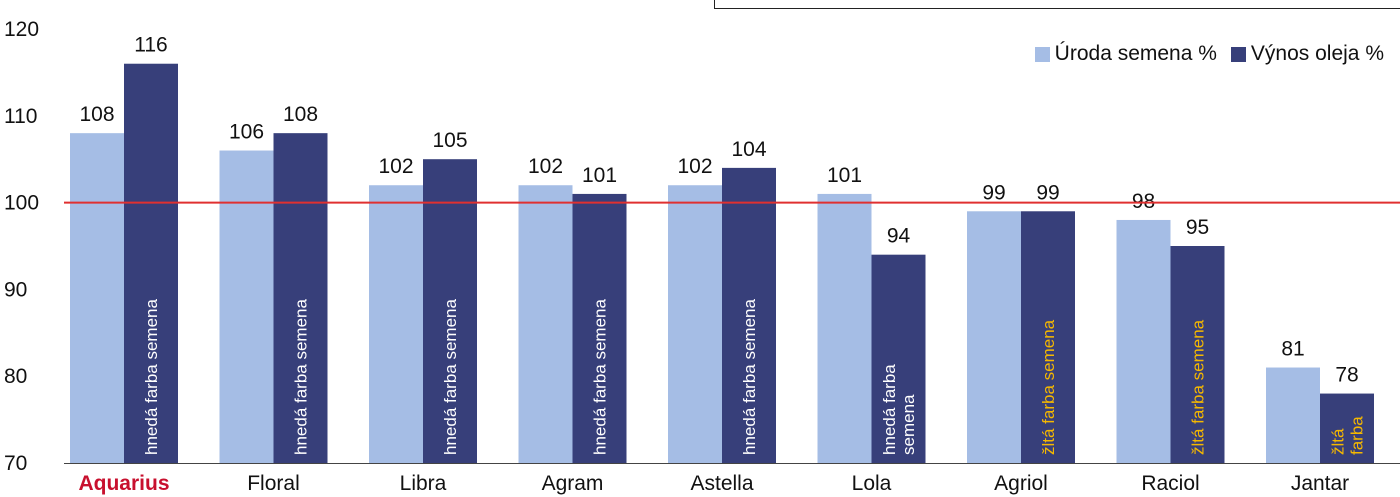 This screenshot has width=1400, height=497. What do you see at coordinates (748, 149) in the screenshot?
I see `bar-value-label: 104` at bounding box center [748, 149].